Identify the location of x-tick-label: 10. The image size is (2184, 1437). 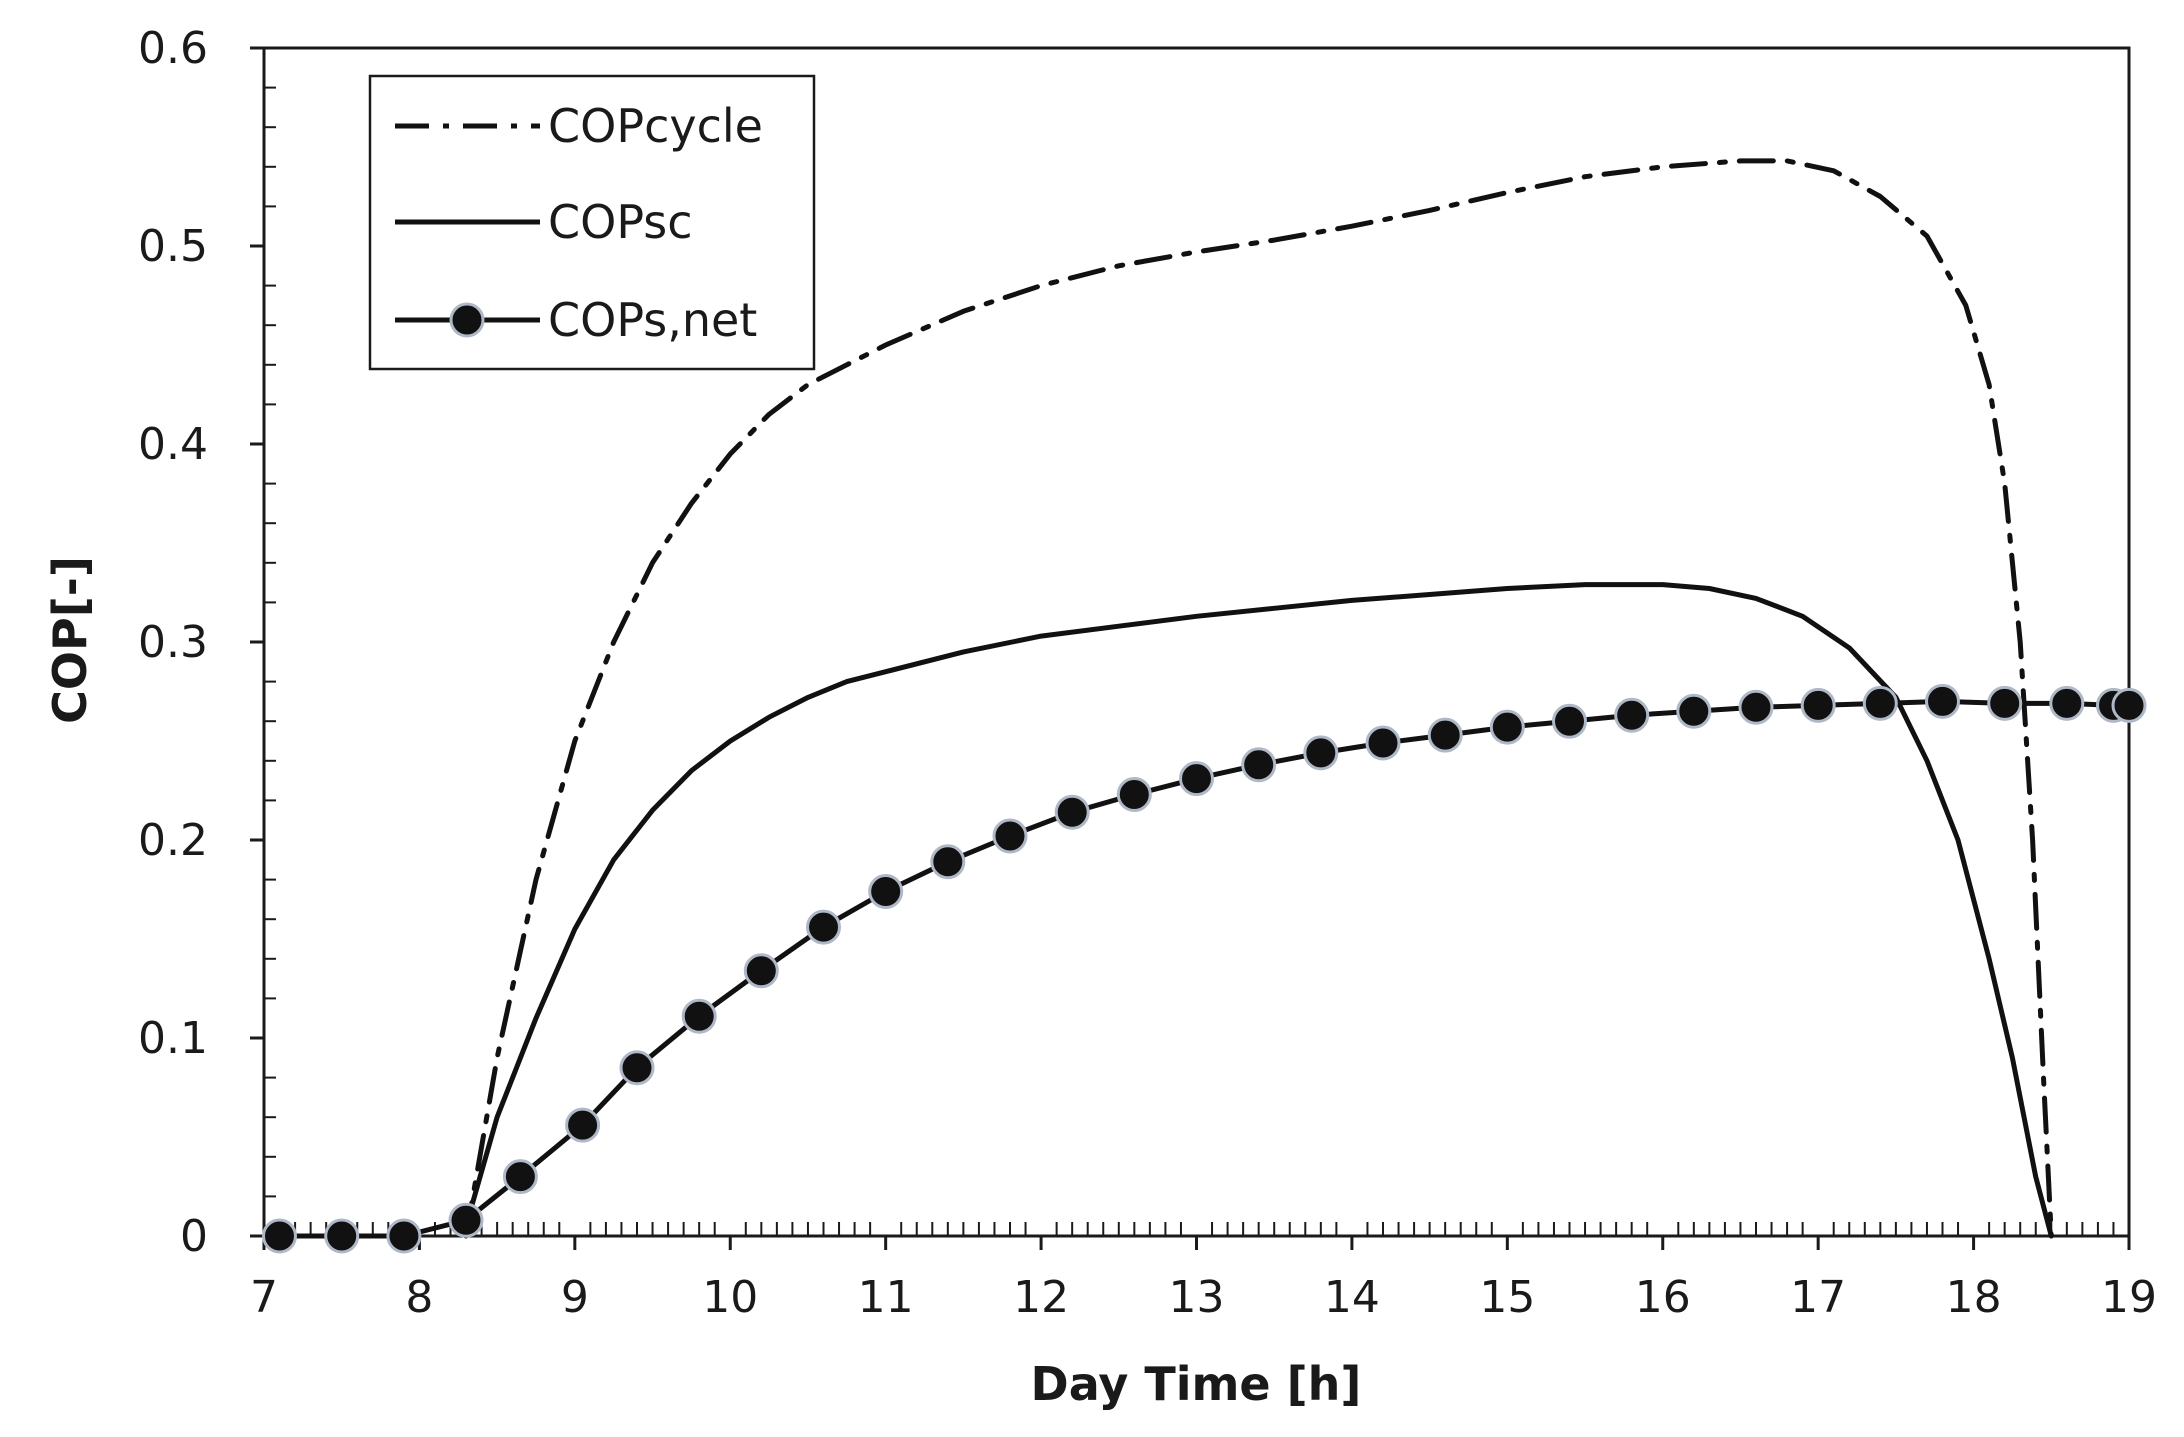
(730, 1297).